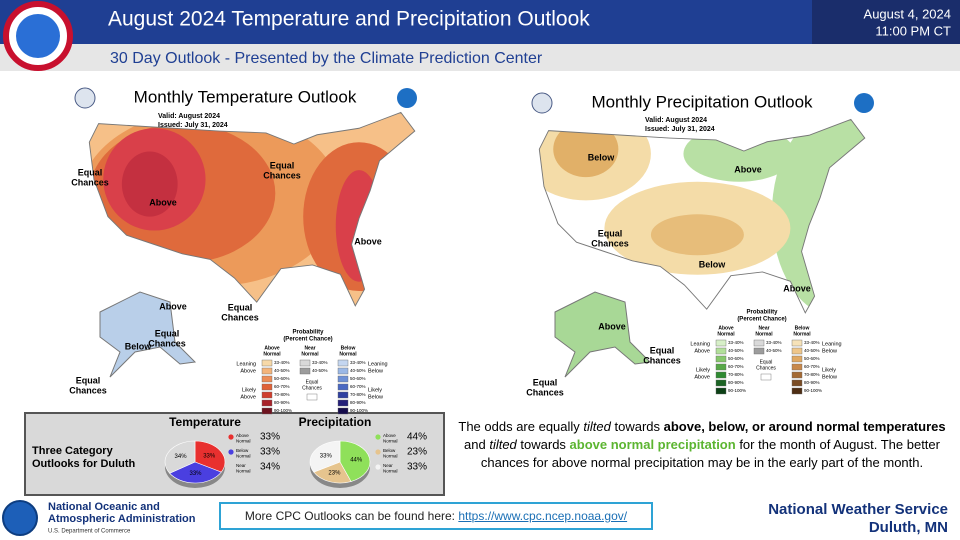 The height and width of the screenshot is (540, 960). What do you see at coordinates (907, 13) in the screenshot?
I see `date: August 4, 2024` at bounding box center [907, 13].